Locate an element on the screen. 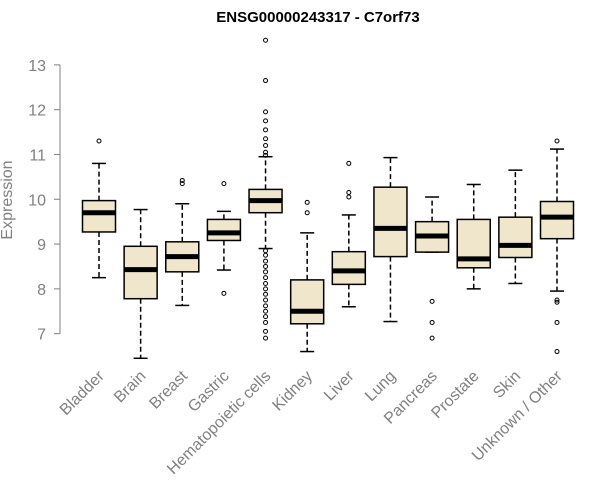 The width and height of the screenshot is (600, 500). x-tick-label: Bladder is located at coordinates (82, 392).